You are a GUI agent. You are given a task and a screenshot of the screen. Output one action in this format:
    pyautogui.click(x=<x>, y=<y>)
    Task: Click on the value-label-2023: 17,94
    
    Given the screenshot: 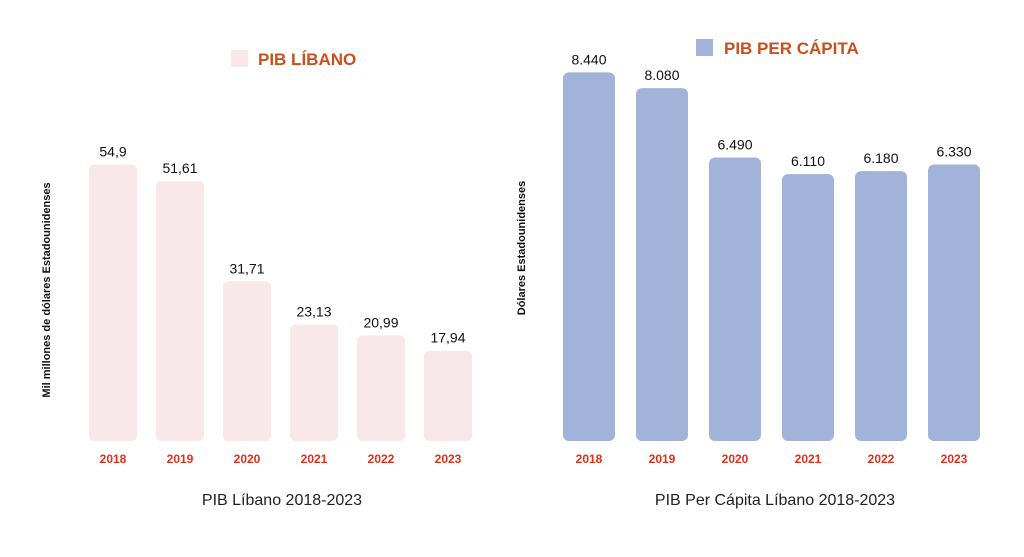 What is the action you would take?
    pyautogui.click(x=447, y=338)
    